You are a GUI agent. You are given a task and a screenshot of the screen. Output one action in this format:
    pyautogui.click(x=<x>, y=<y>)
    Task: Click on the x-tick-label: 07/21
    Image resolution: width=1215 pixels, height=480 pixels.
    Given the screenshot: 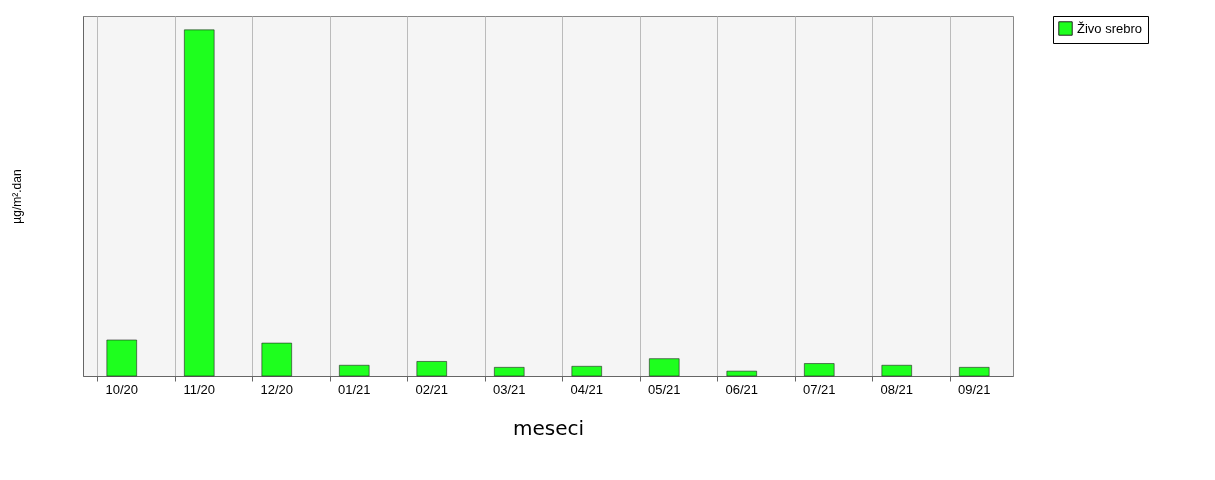 What is the action you would take?
    pyautogui.click(x=819, y=389)
    